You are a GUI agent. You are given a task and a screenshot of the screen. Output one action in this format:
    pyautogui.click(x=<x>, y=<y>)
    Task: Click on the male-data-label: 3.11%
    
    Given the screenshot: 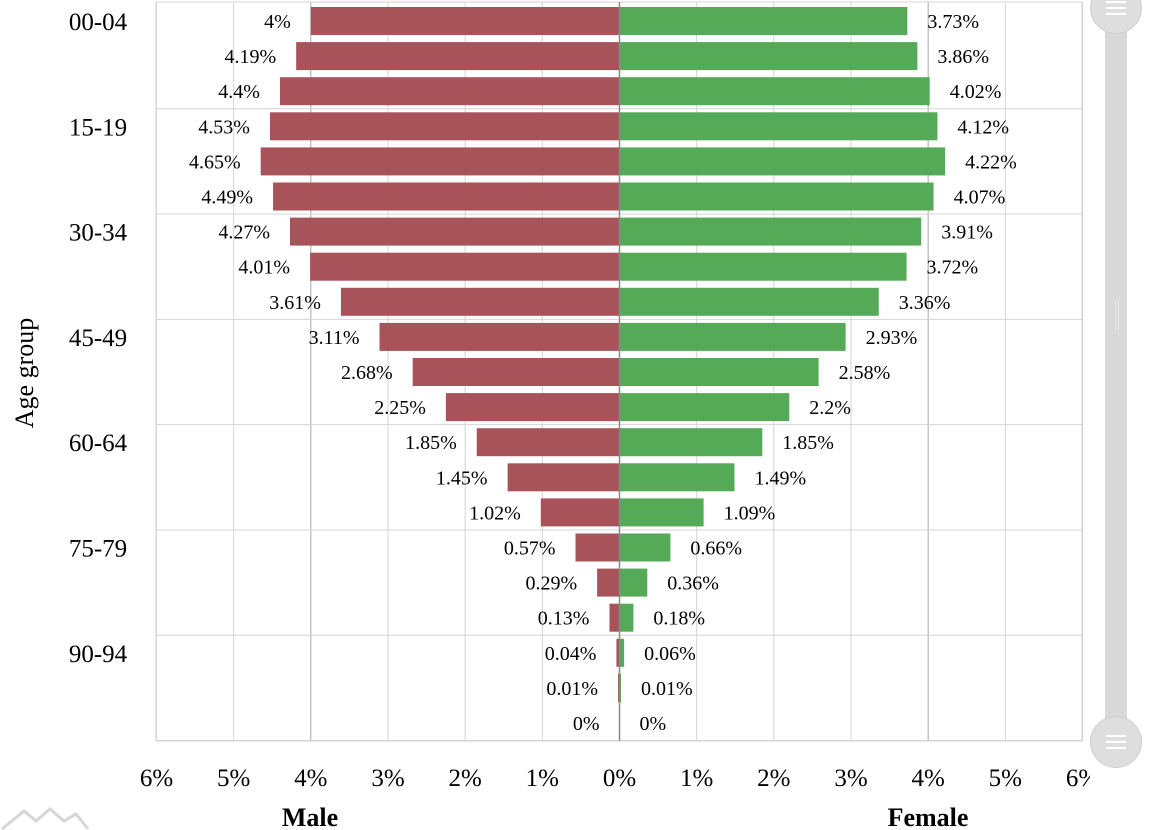 What is the action you would take?
    pyautogui.click(x=334, y=338)
    